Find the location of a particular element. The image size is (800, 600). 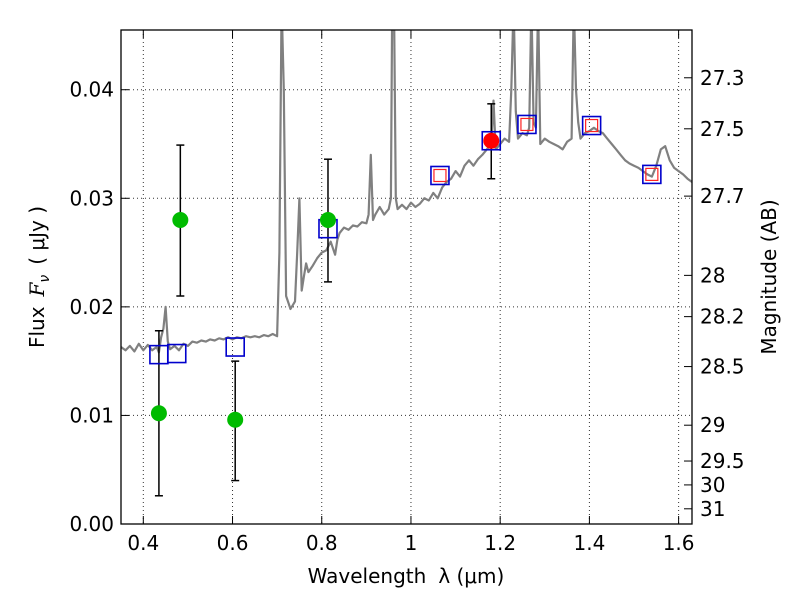

y2-tick-label: 27.5 is located at coordinates (722, 129).